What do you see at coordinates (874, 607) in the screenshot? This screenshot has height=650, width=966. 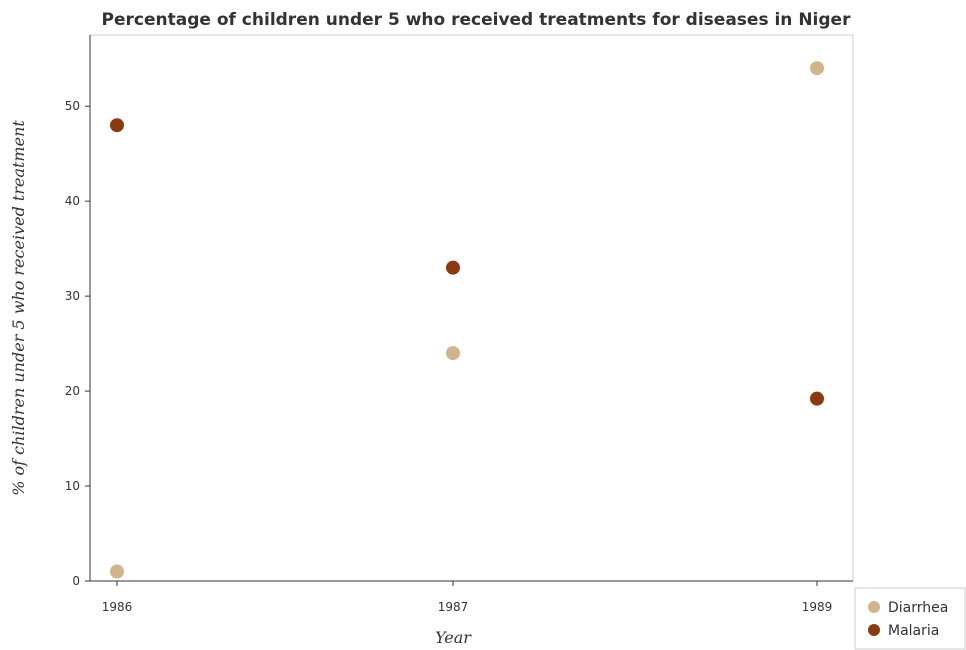 I see `legend-marker-diarrhea` at bounding box center [874, 607].